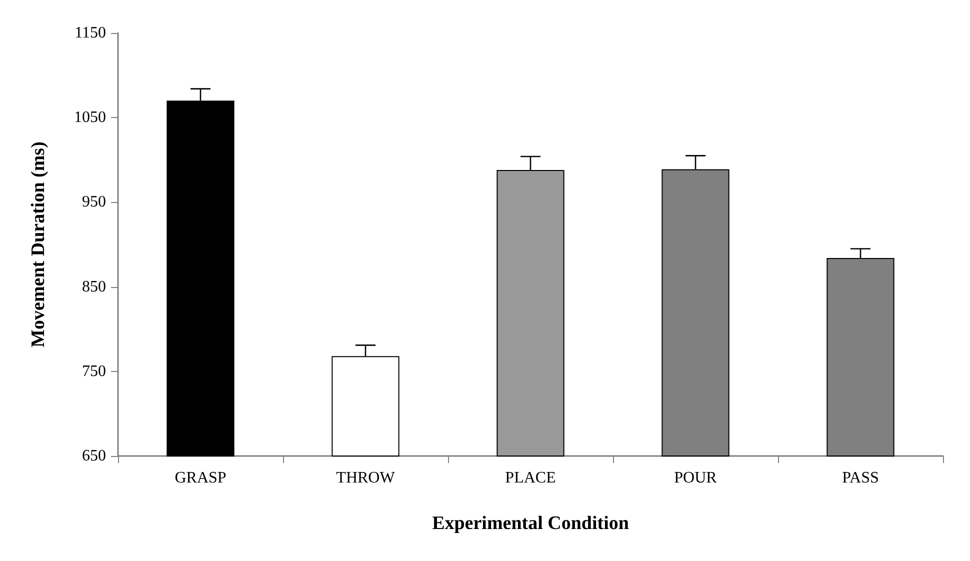 This screenshot has width=970, height=561. Describe the element at coordinates (94, 371) in the screenshot. I see `y-tick-label: 750` at that location.